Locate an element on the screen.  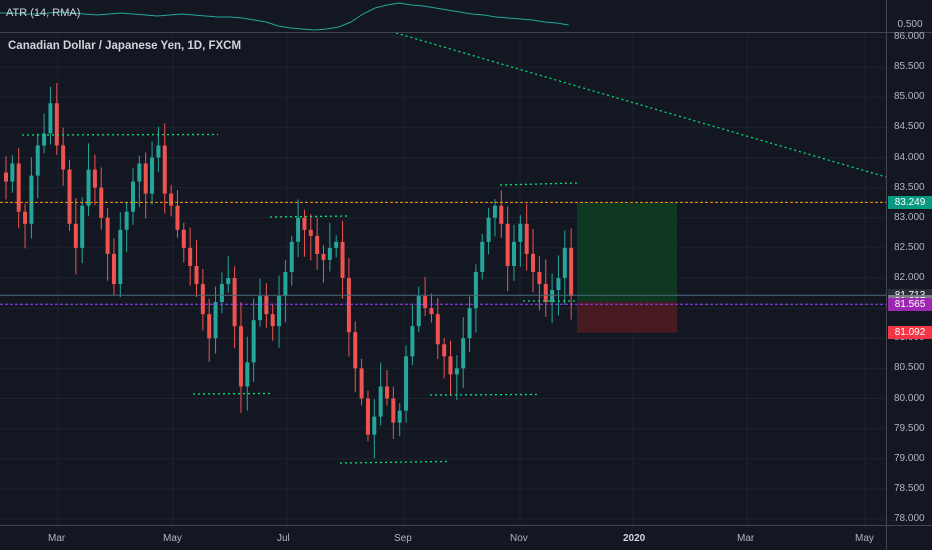
atr-indicator-pane: ATR (14, RMA) is located at coordinates (443, 16).